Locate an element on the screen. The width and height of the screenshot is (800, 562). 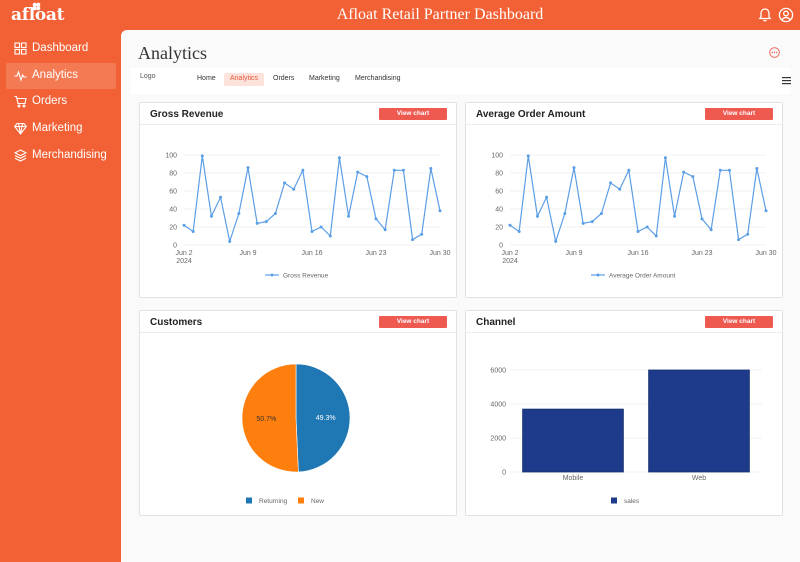
x-tick-year-label: 2024 is located at coordinates (184, 261).